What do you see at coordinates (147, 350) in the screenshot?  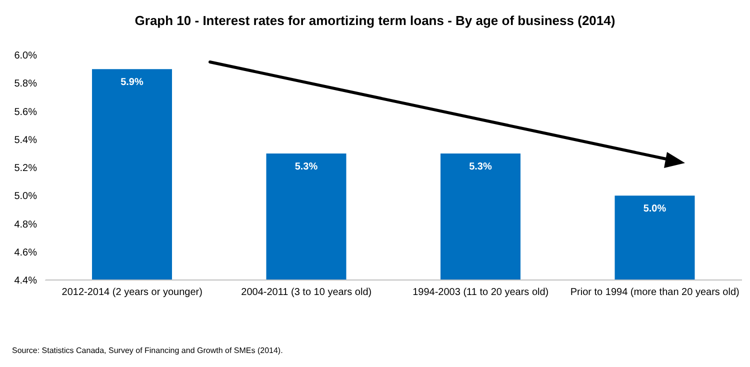 I see `source-note: Source: Statistics Canada, Survey of Financing and Growth of SMEs (2014).` at bounding box center [147, 350].